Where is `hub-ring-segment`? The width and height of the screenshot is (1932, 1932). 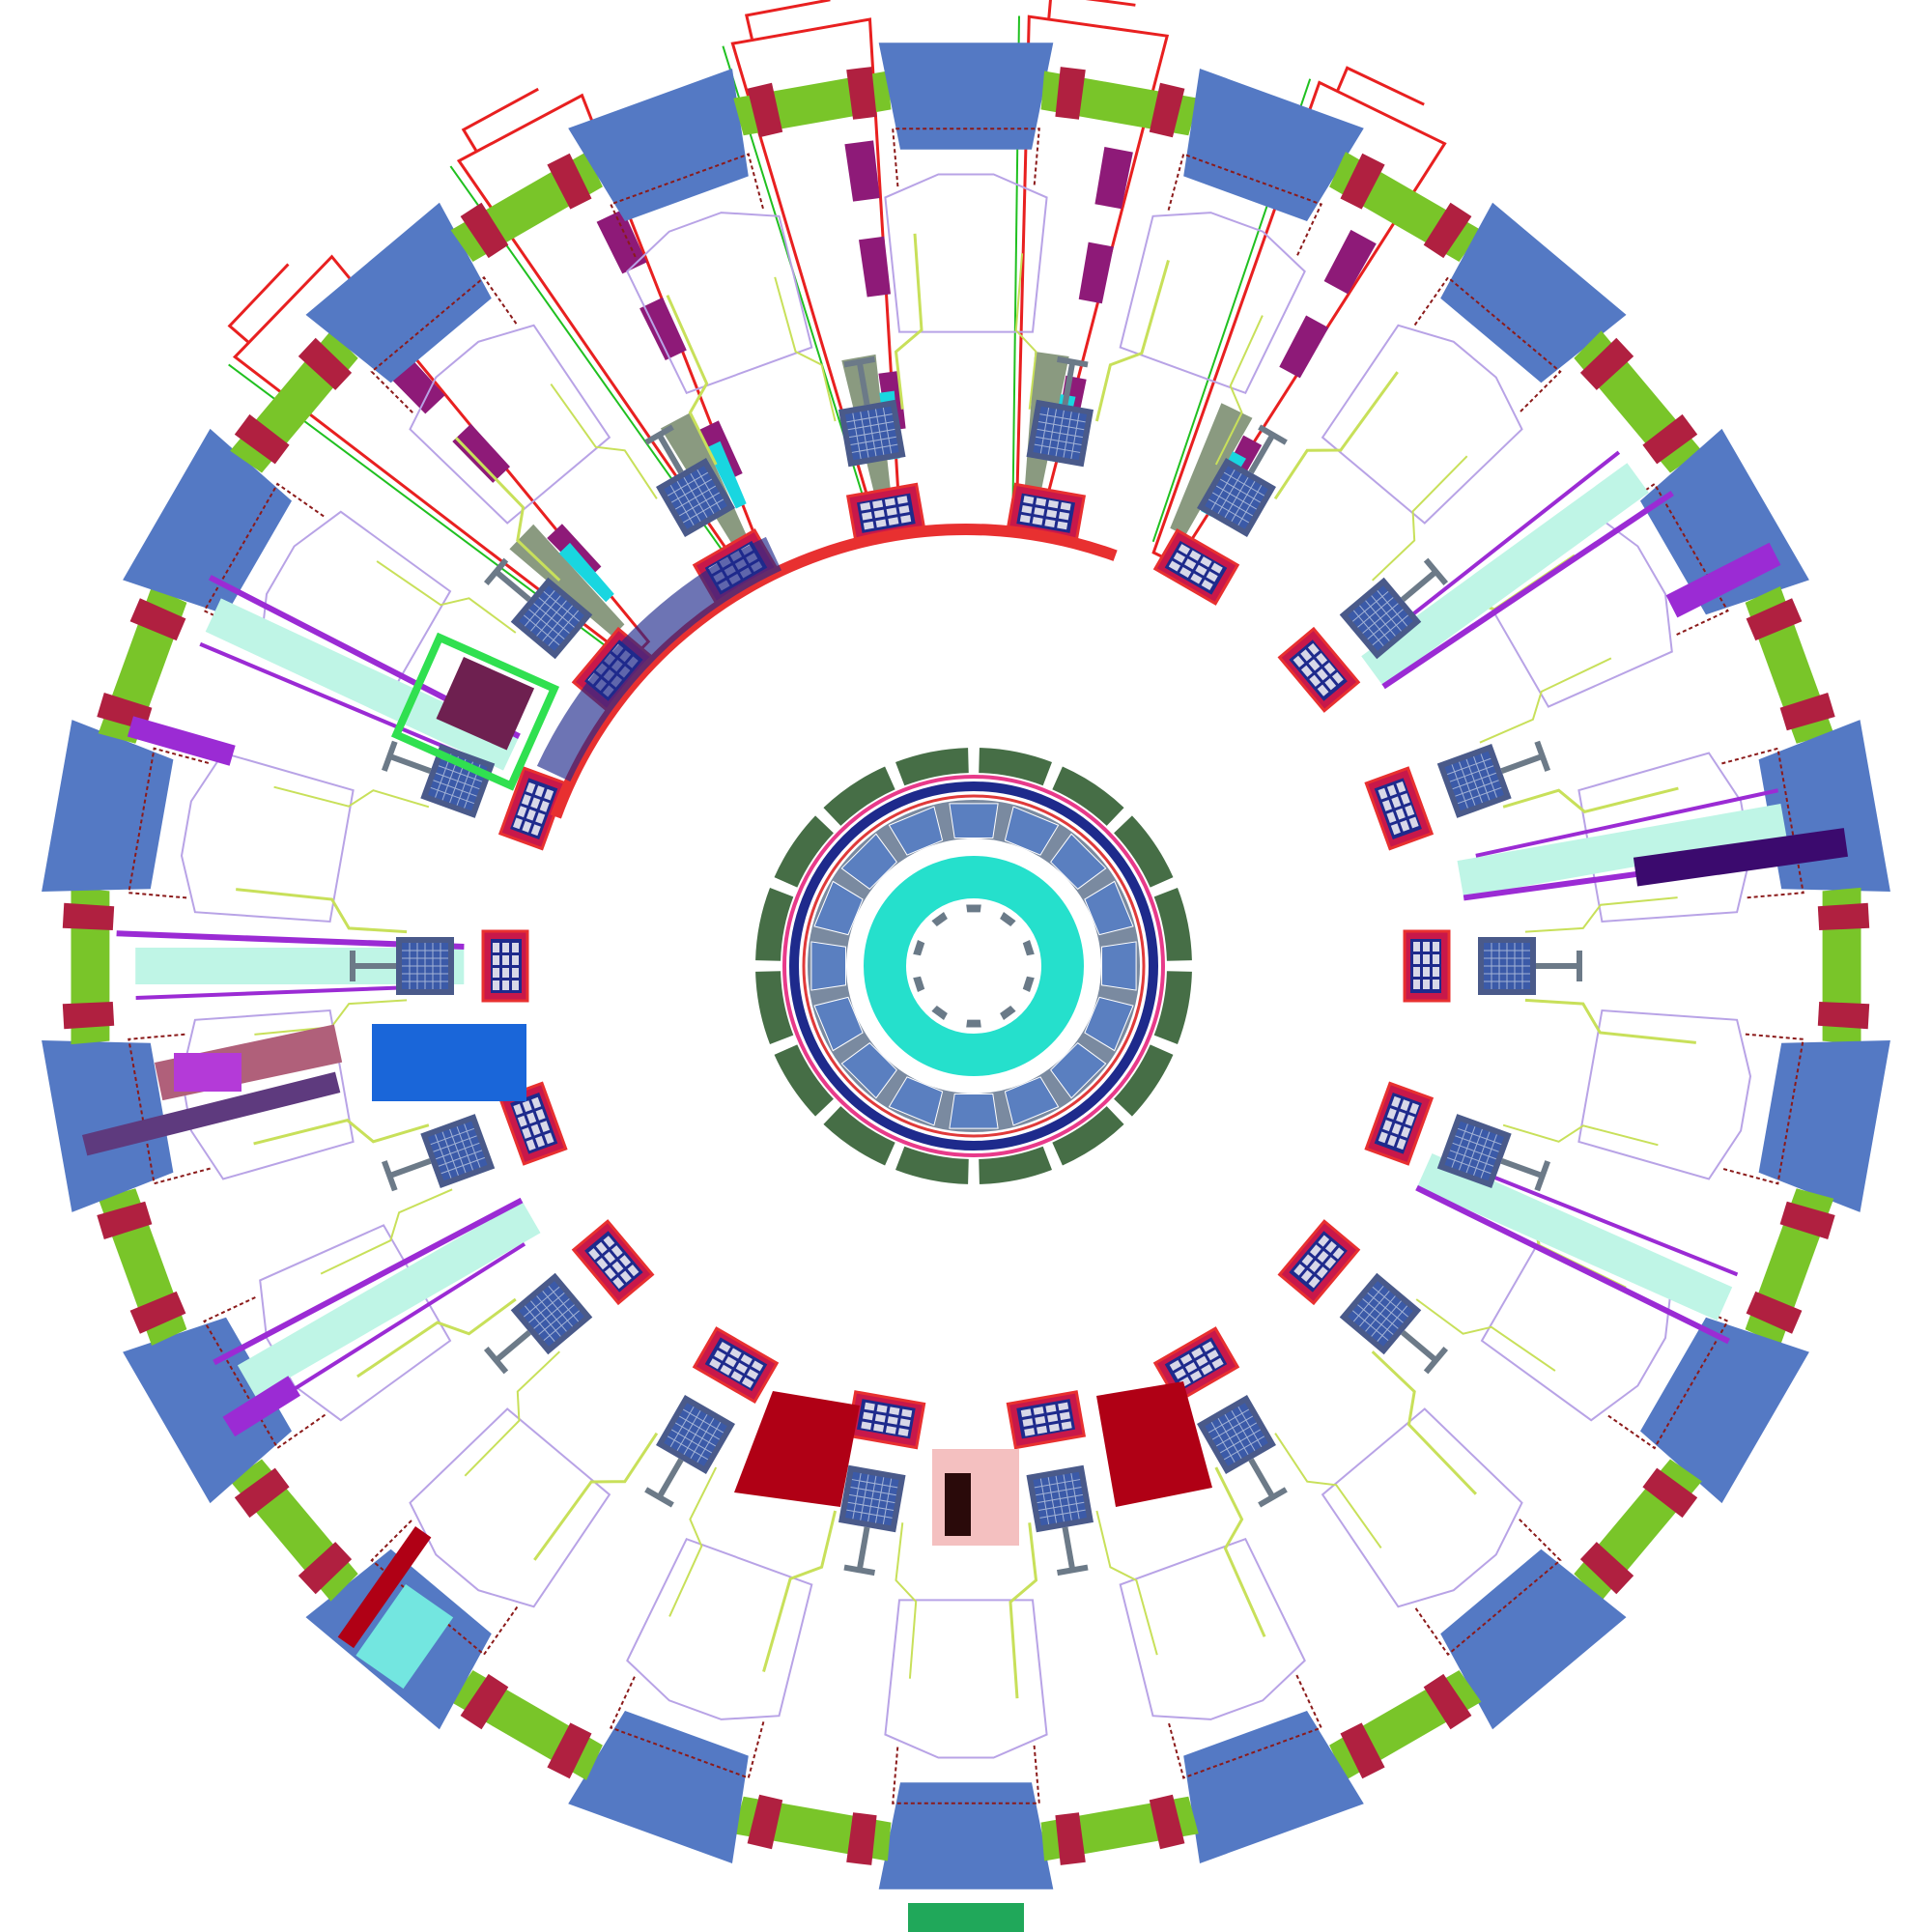
hub-ring-segment is located at coordinates (774, 1008).